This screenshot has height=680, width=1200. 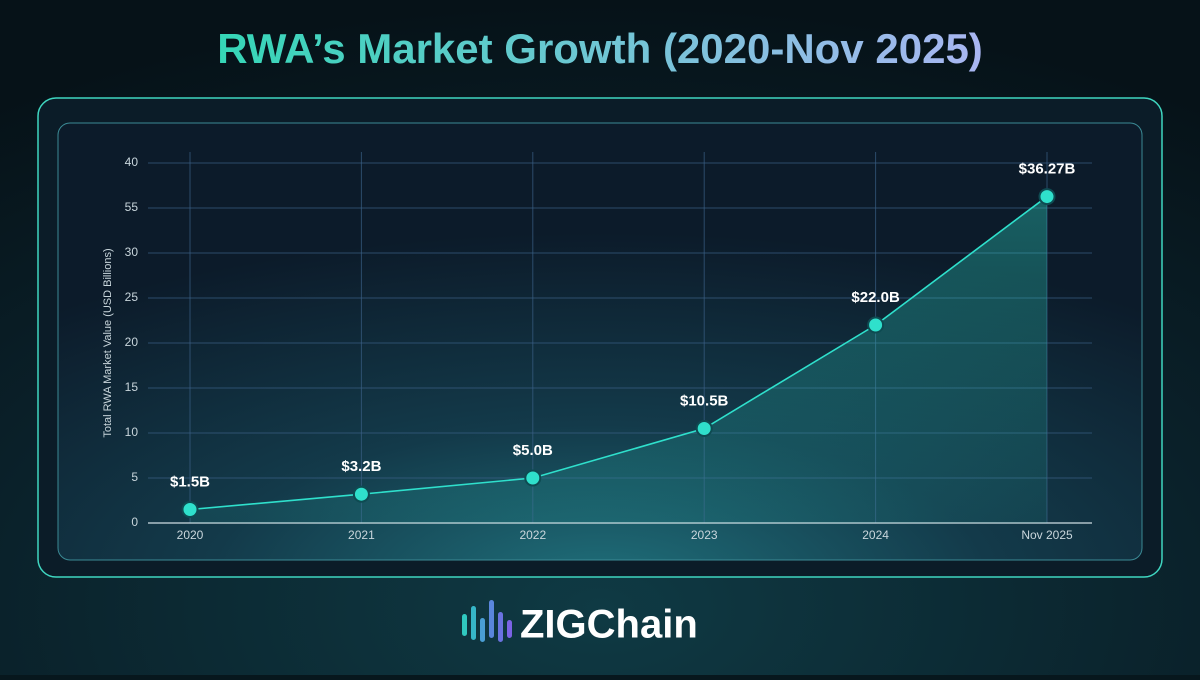 I want to click on value-label: $22.0B, so click(x=875, y=297).